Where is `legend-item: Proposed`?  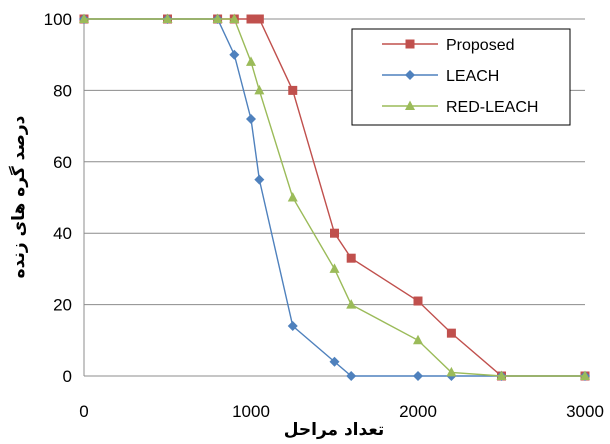
legend-item: Proposed is located at coordinates (448, 45).